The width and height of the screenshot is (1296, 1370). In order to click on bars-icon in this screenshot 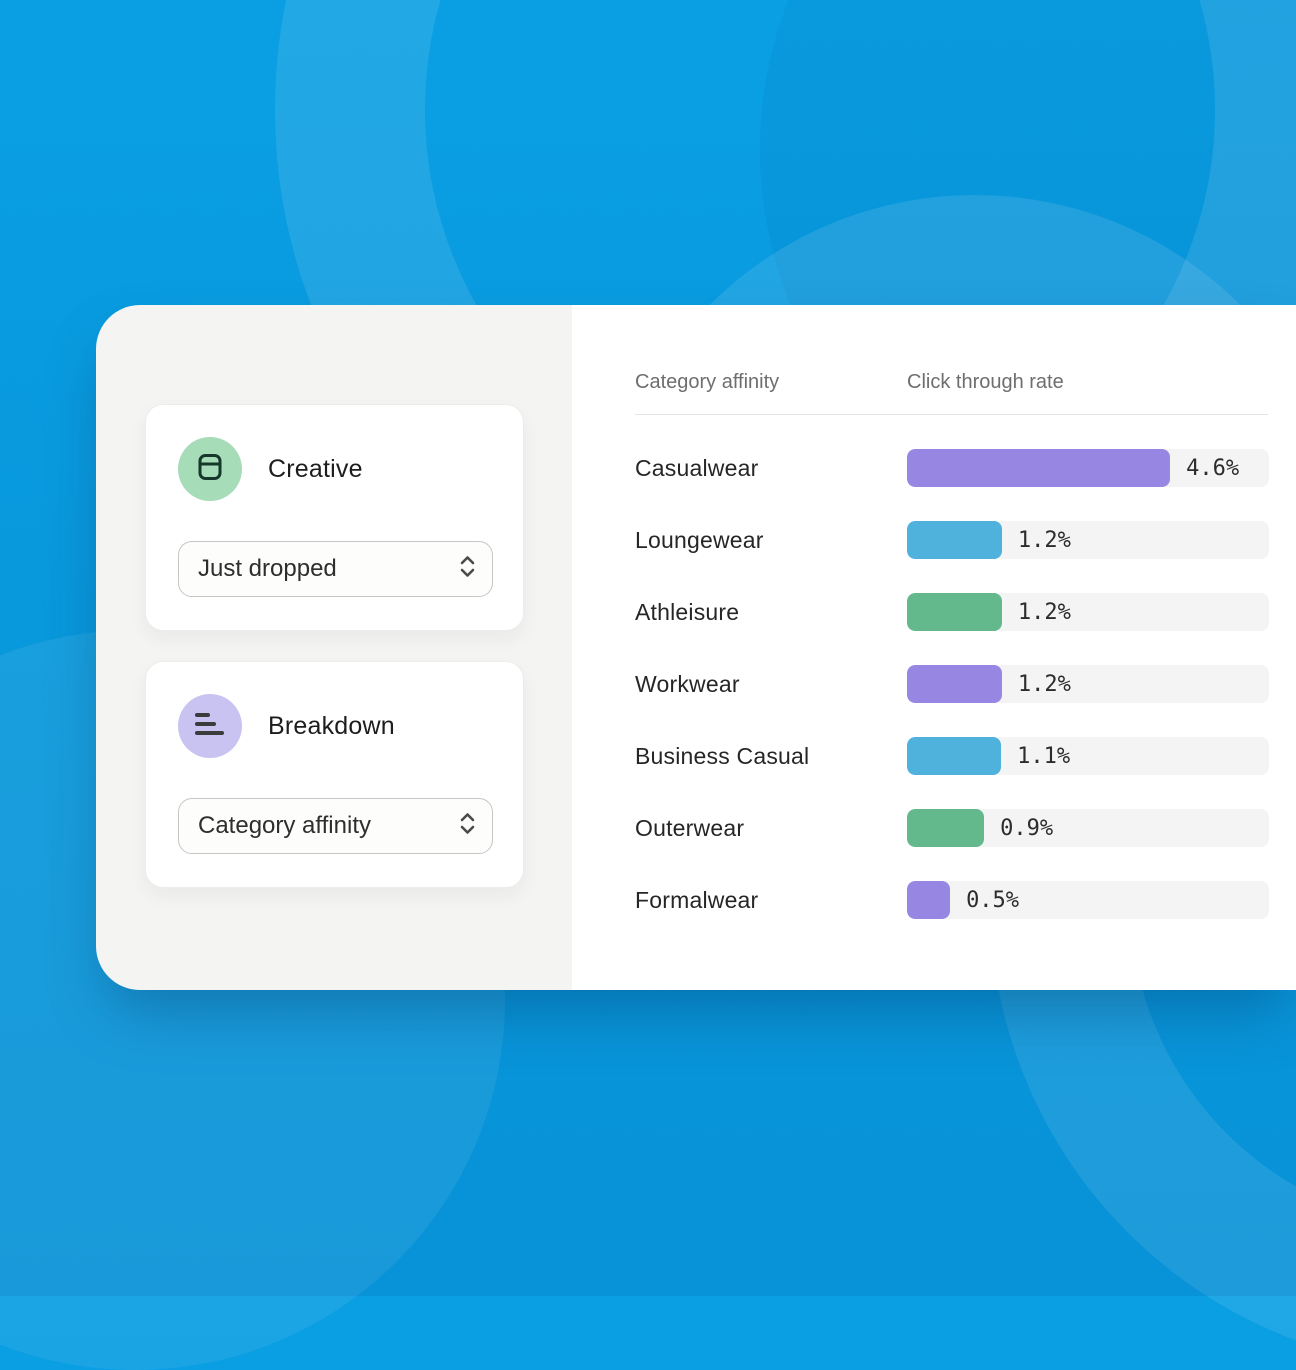, I will do `click(210, 726)`.